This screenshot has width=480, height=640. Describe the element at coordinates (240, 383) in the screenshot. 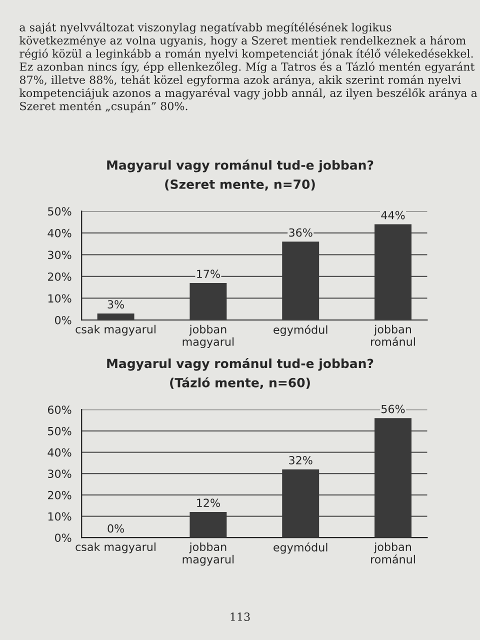

I see `chart-subtitle: (Tázló mente, n=60)` at that location.